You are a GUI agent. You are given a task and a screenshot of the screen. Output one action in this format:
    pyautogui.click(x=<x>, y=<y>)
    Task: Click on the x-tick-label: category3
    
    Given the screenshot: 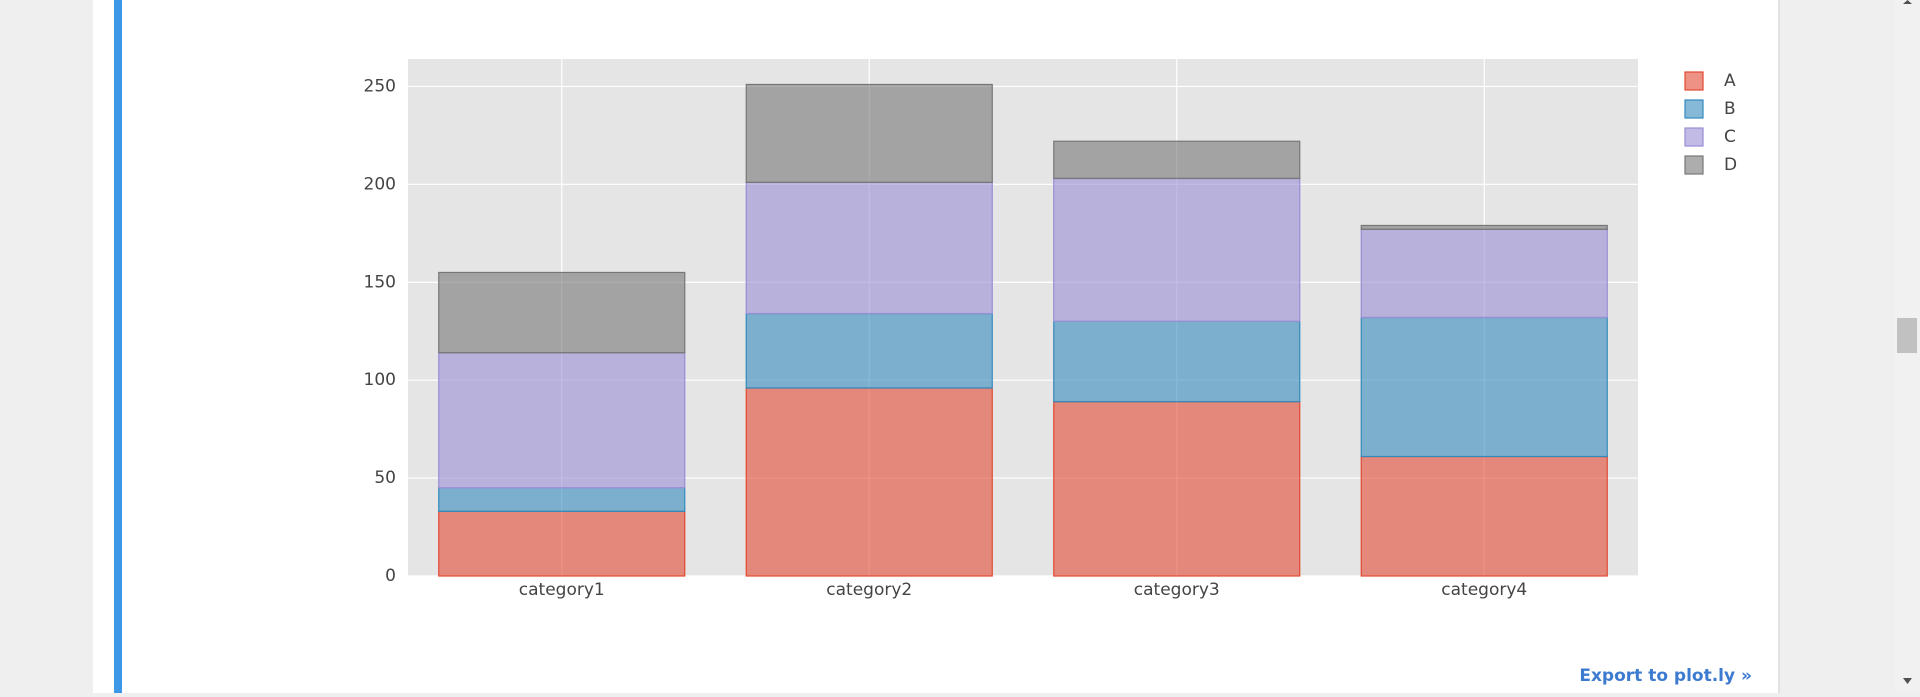 What is the action you would take?
    pyautogui.click(x=1177, y=590)
    